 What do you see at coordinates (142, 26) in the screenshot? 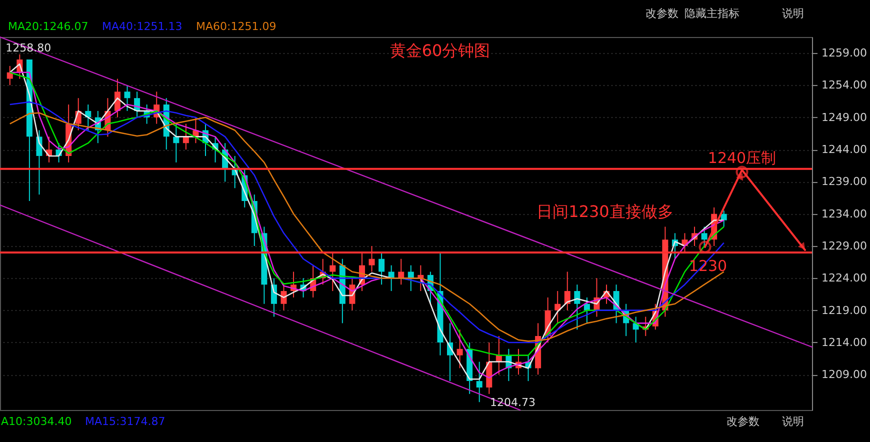
I see `text: MA40:1251.13` at bounding box center [142, 26].